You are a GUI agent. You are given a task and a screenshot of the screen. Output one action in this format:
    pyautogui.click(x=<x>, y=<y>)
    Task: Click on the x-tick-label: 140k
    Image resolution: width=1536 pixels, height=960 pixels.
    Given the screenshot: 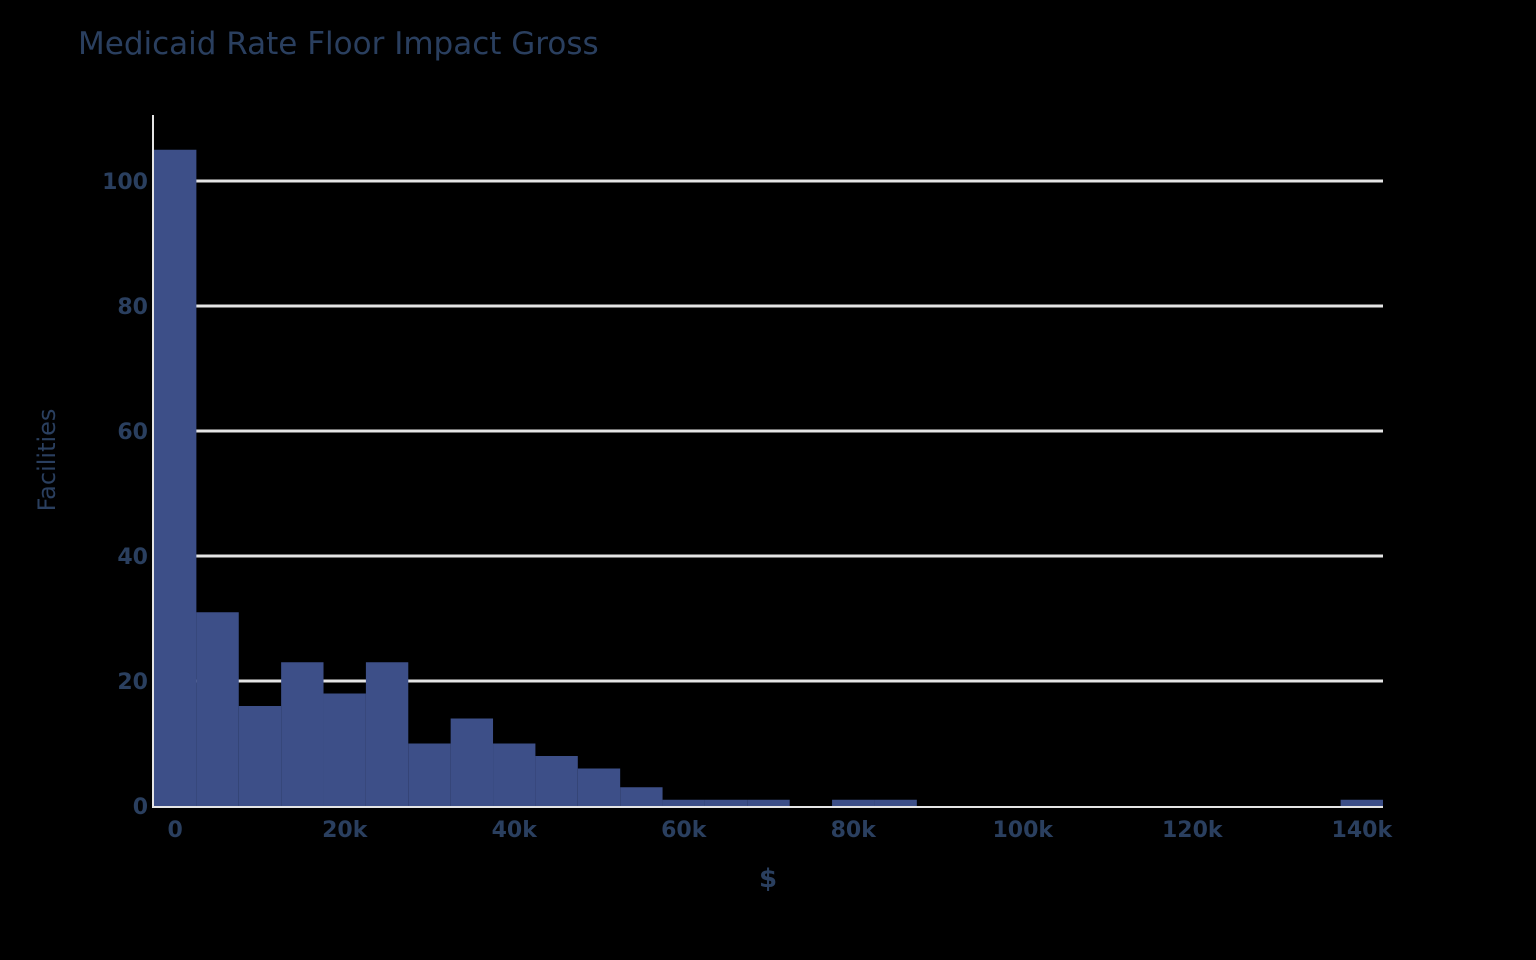 What is the action you would take?
    pyautogui.click(x=1363, y=830)
    